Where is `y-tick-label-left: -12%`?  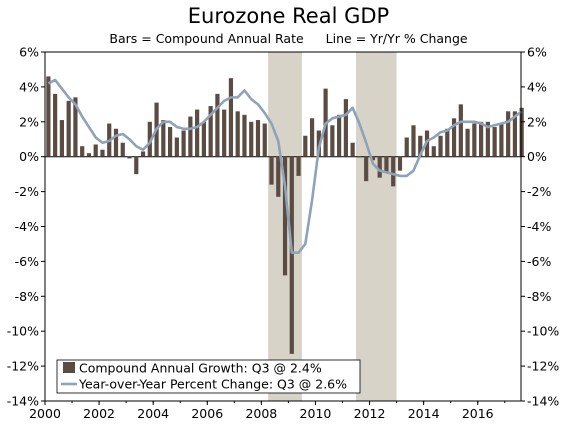 y-tick-label-left: -12% is located at coordinates (23, 366).